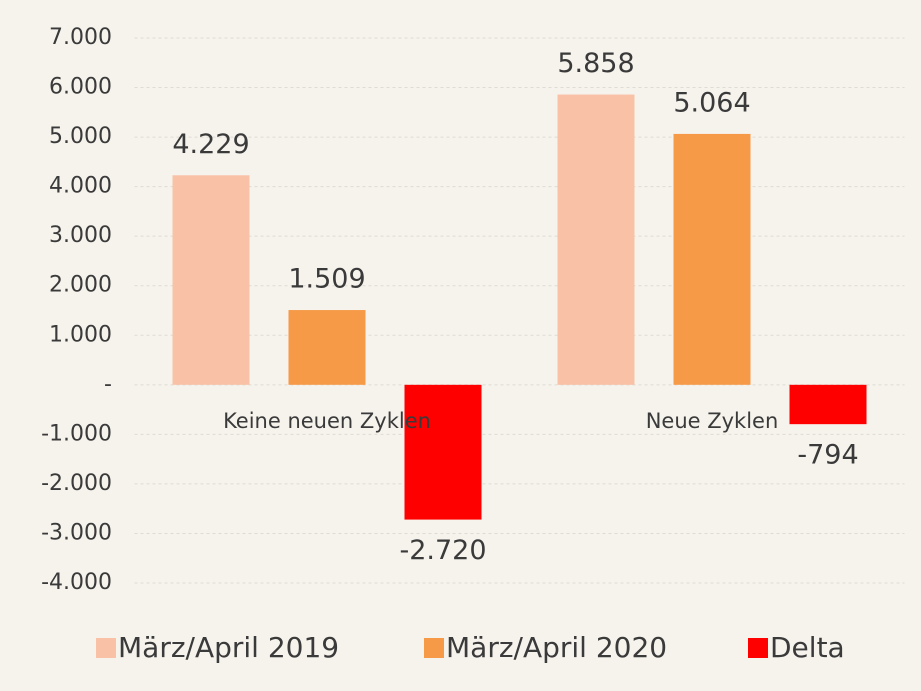  I want to click on data-label: -794, so click(827, 455).